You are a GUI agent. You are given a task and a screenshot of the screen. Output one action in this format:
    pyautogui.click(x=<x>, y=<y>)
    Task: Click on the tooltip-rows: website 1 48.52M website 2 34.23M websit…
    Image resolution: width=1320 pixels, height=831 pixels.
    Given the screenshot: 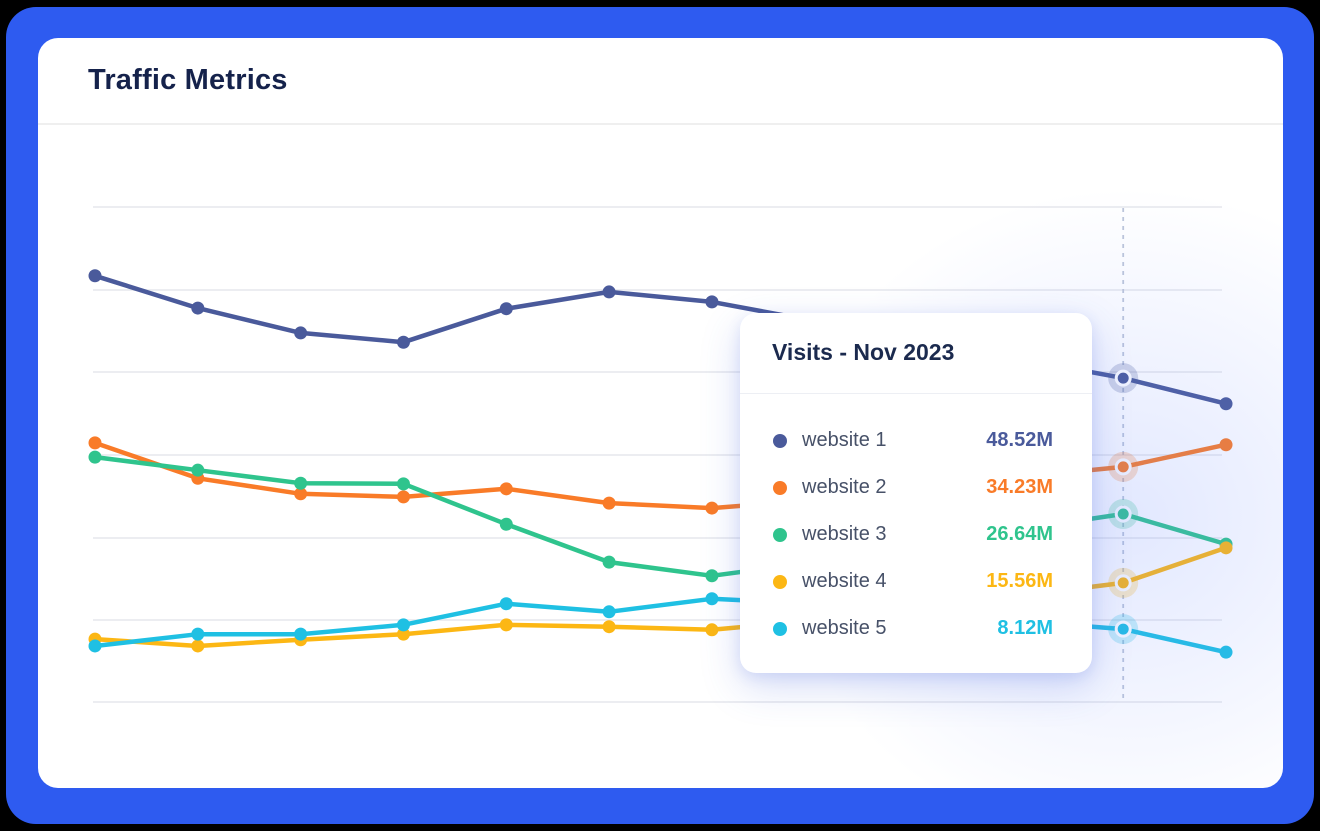 What is the action you would take?
    pyautogui.click(x=916, y=534)
    